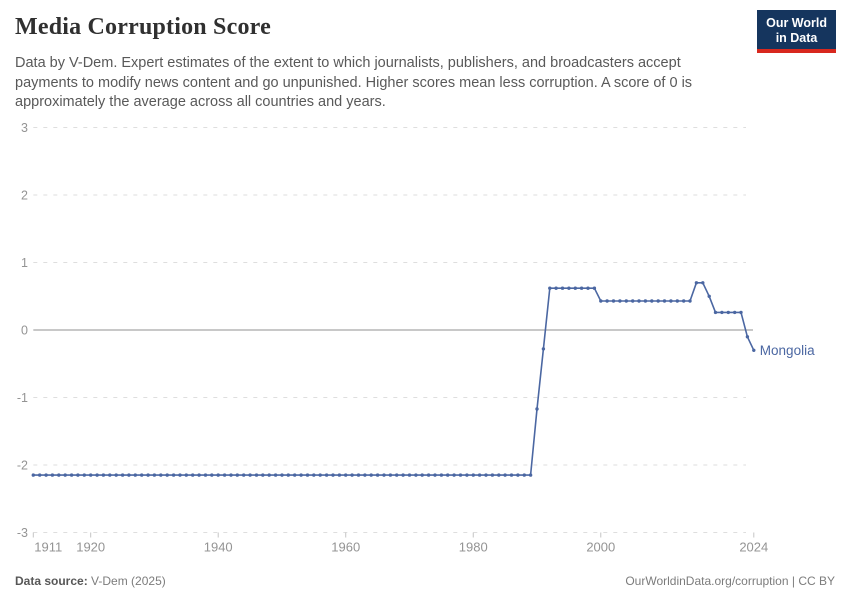 Image resolution: width=850 pixels, height=600 pixels. Describe the element at coordinates (24, 128) in the screenshot. I see `y-tick-label: 3` at that location.